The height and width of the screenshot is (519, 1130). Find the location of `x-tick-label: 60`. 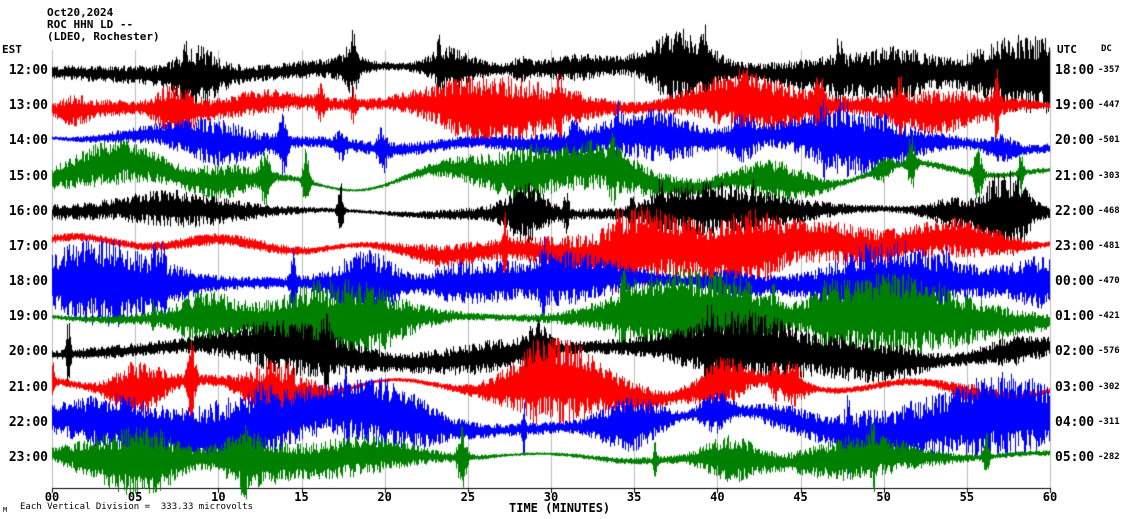

x-tick-label: 60 is located at coordinates (1050, 497).